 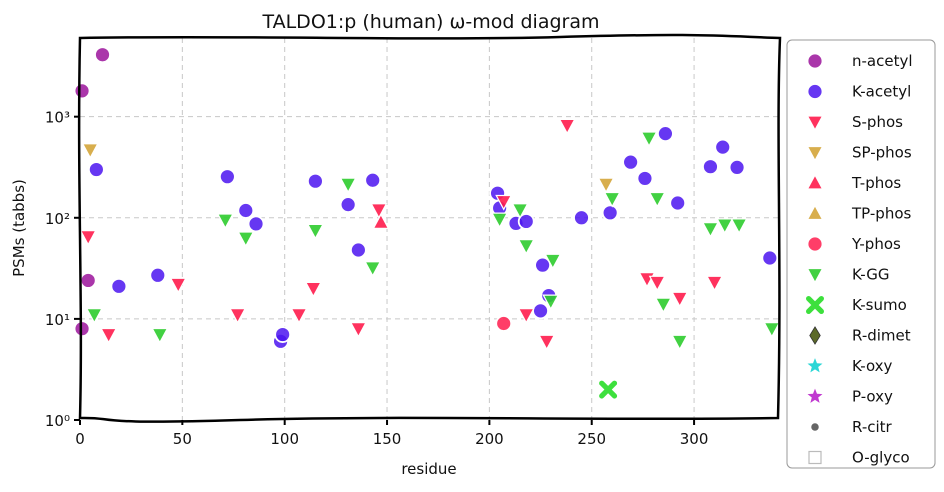 I want to click on legend-marker-t-phos, so click(x=815, y=181).